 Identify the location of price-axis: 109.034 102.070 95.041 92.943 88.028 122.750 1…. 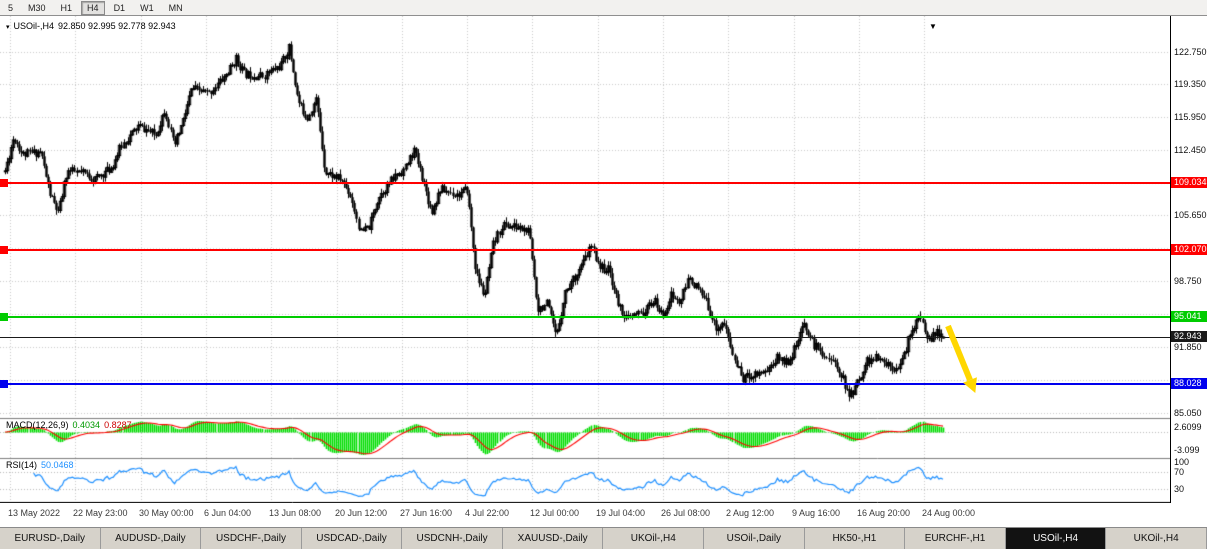
(1188, 259).